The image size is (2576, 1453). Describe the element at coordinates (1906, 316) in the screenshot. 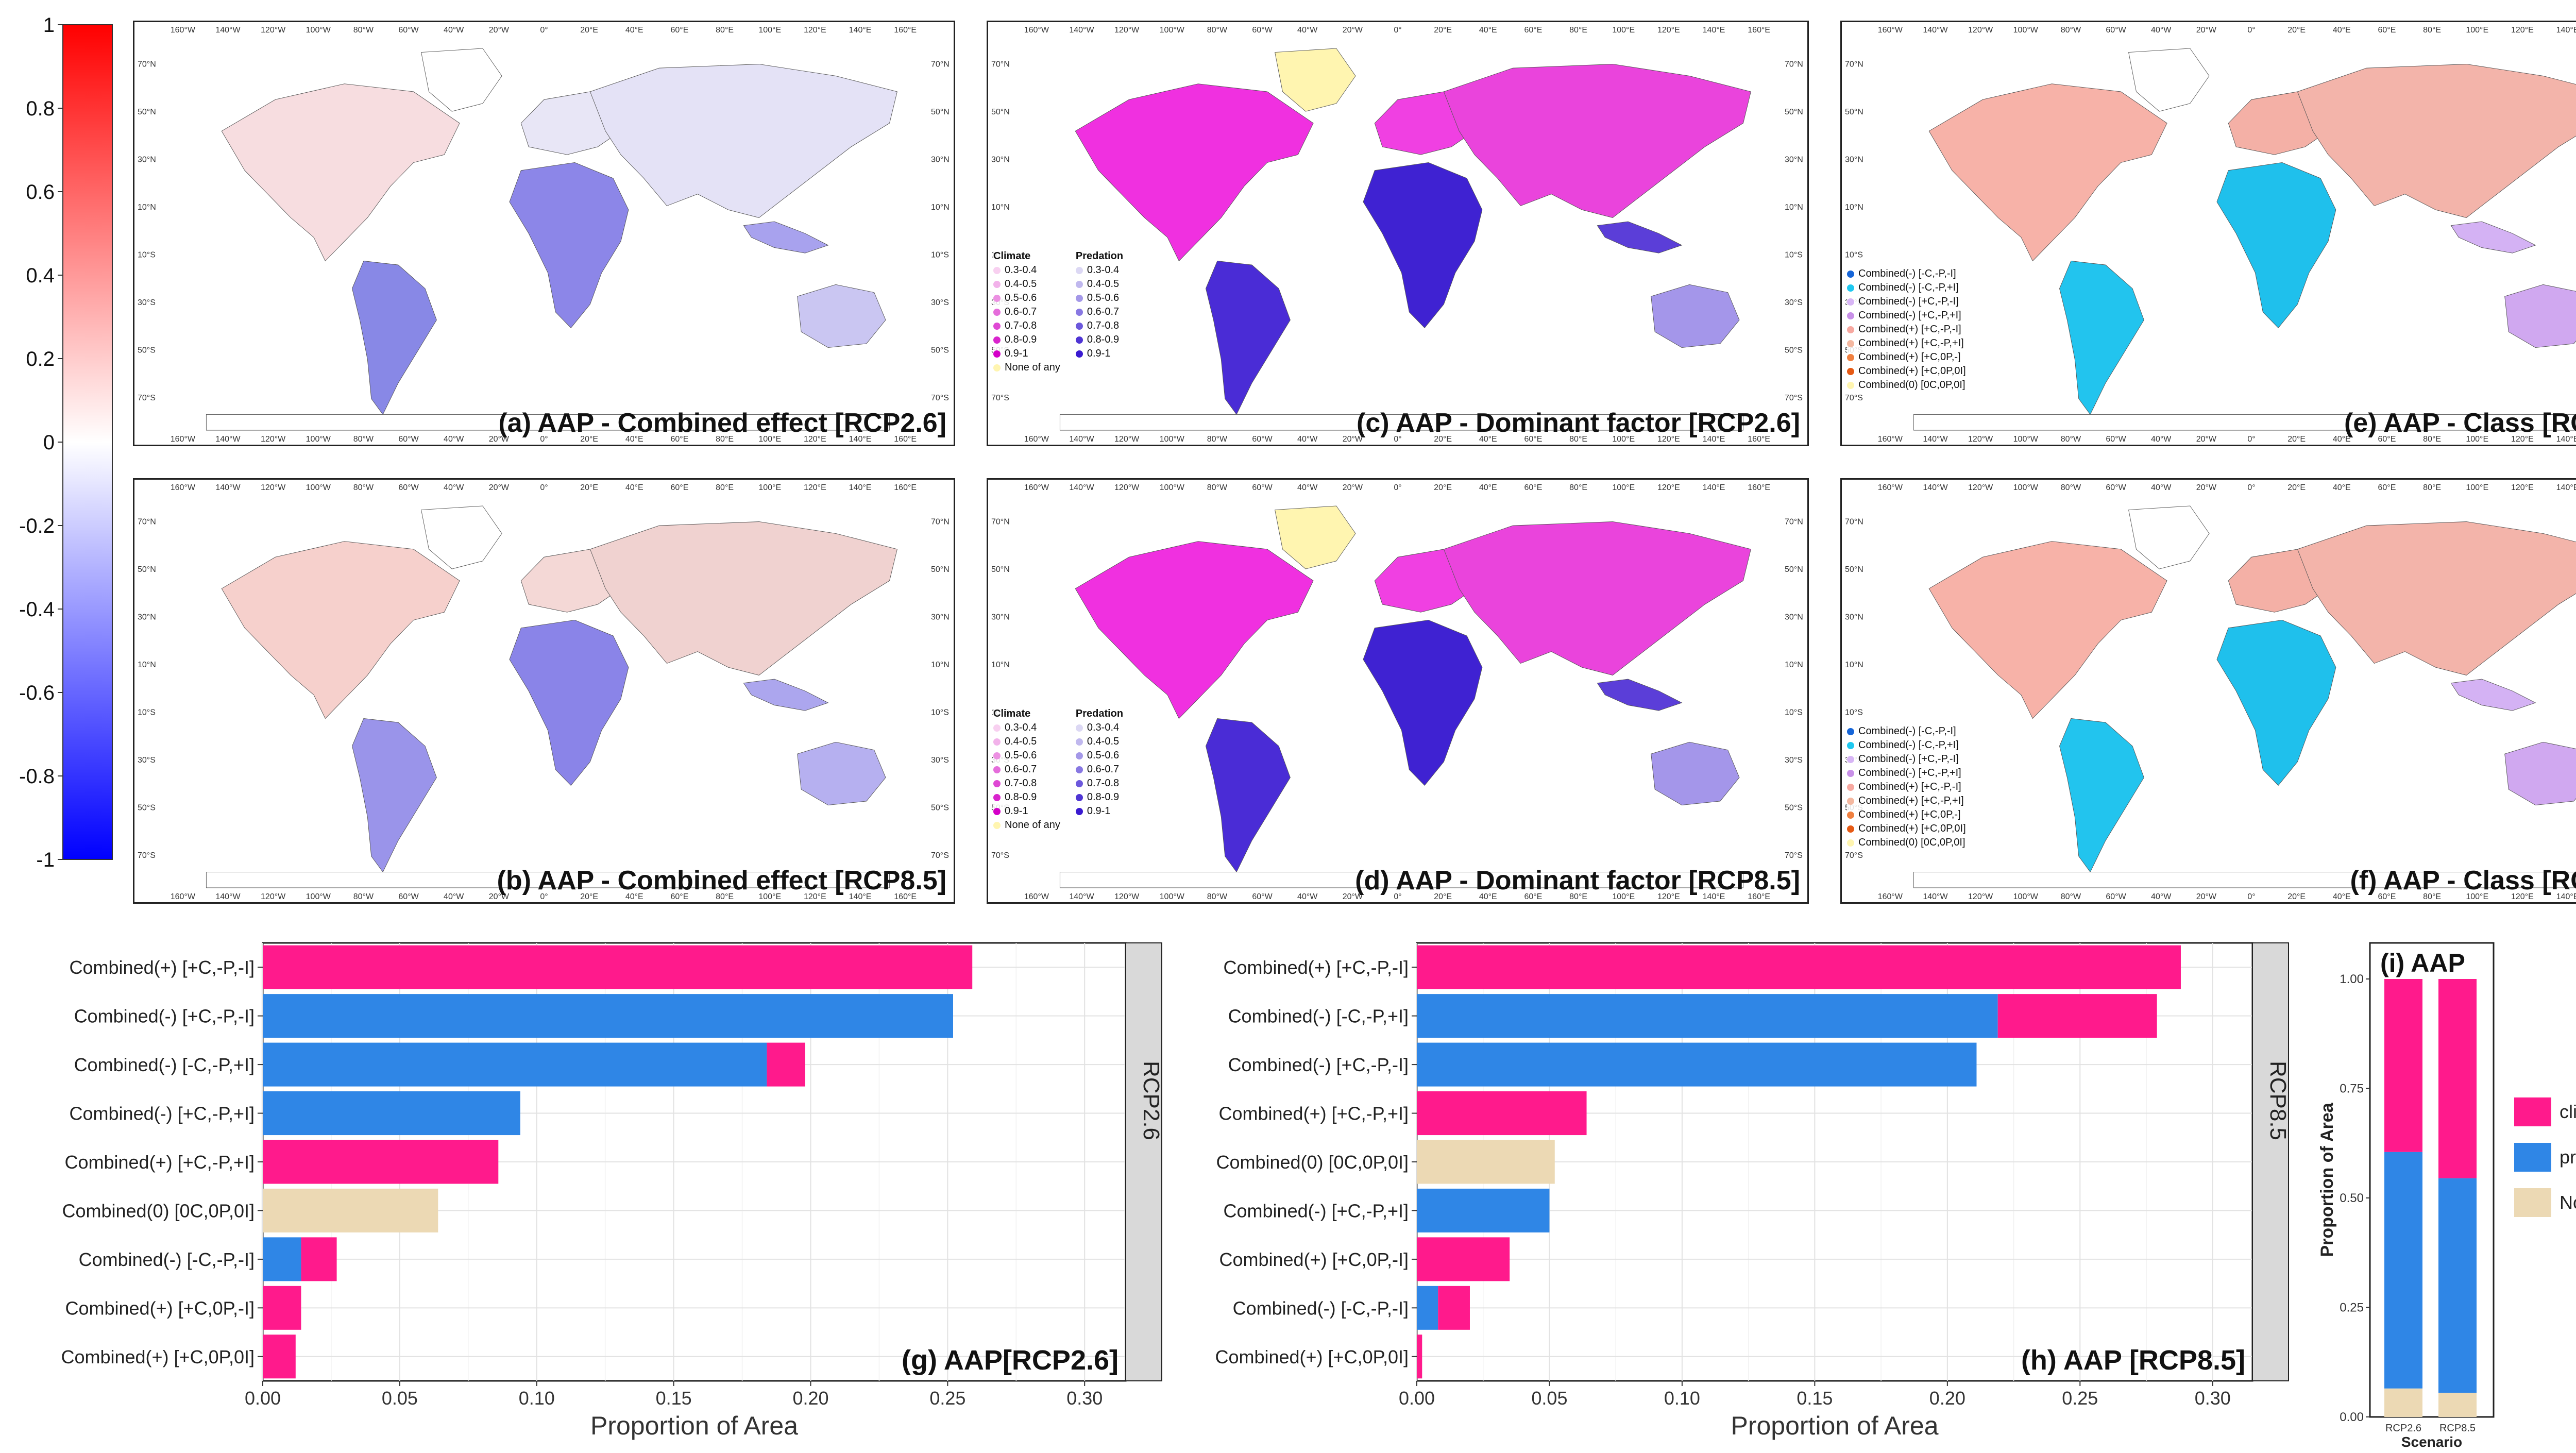

I see `legend-item: Combined(-) [+C,-P,+I]` at that location.